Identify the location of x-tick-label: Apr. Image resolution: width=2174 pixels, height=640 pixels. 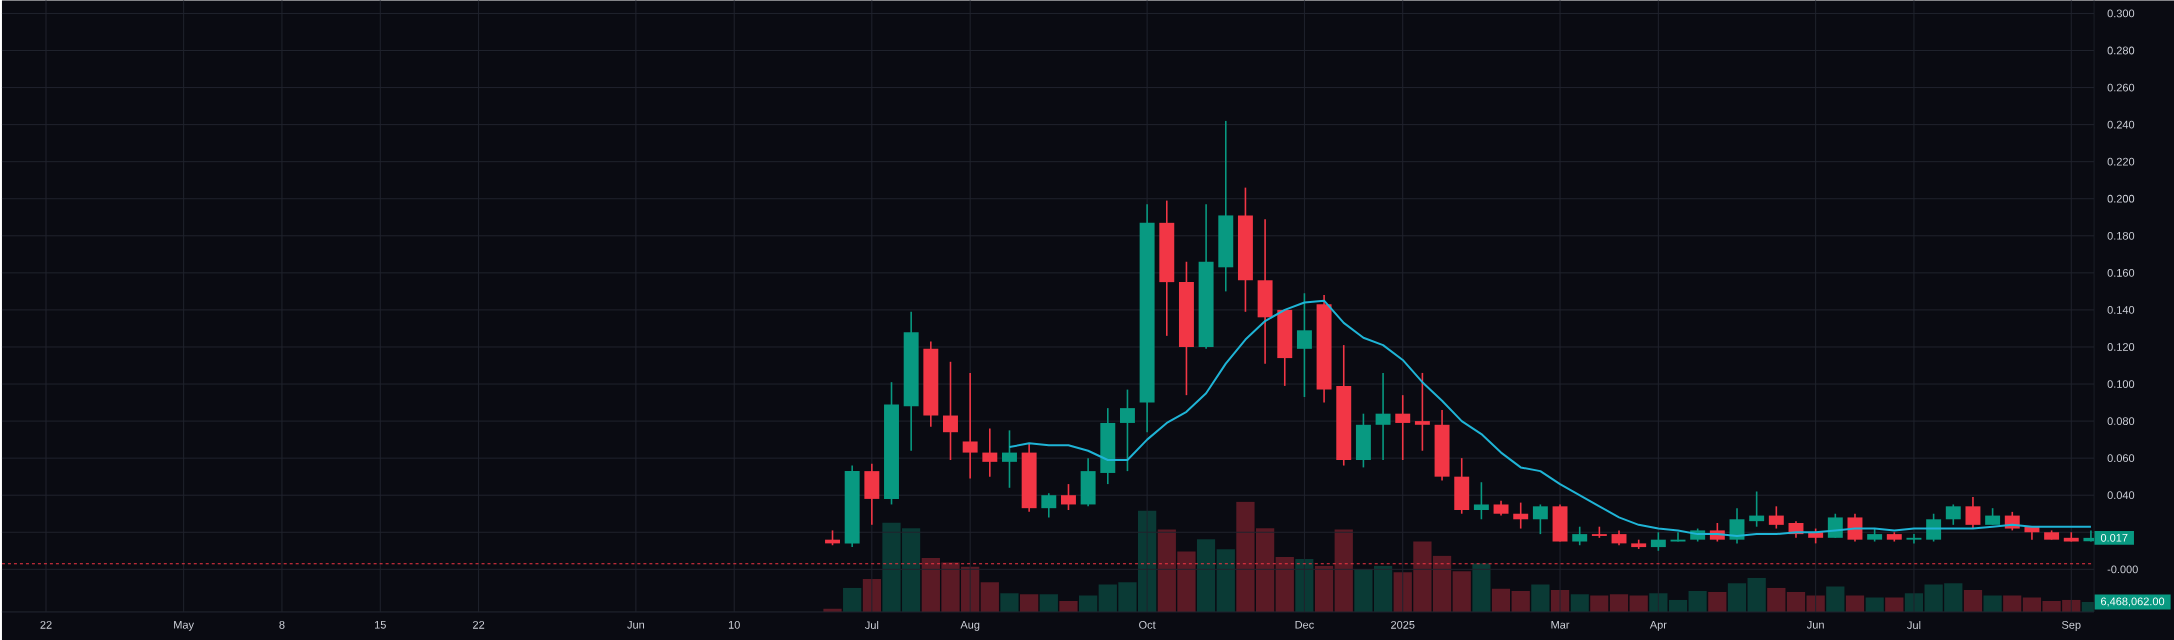
(1658, 626).